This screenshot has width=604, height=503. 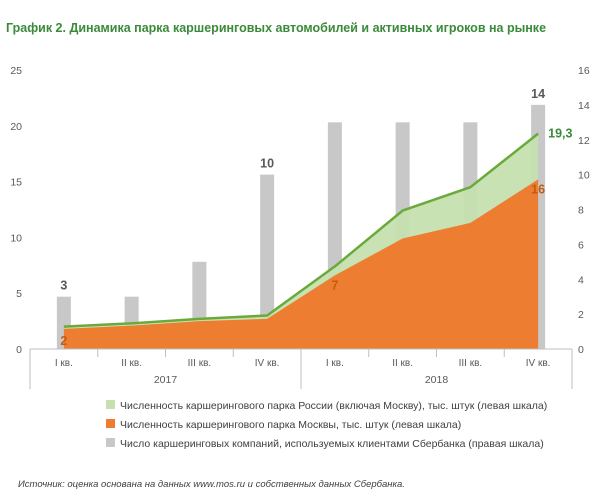 What do you see at coordinates (64, 363) in the screenshot?
I see `category-label-1: I кв.` at bounding box center [64, 363].